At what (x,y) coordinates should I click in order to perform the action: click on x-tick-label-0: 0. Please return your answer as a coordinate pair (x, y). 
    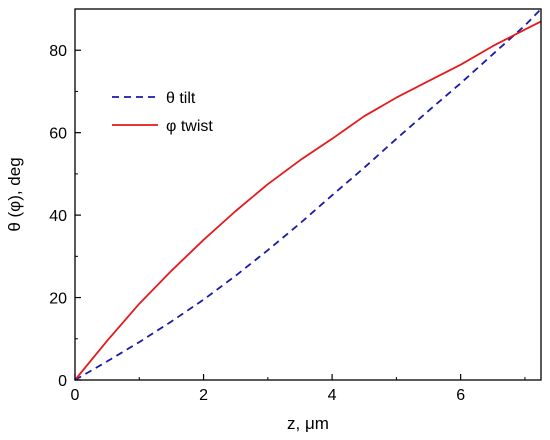
    Looking at the image, I should click on (75, 395).